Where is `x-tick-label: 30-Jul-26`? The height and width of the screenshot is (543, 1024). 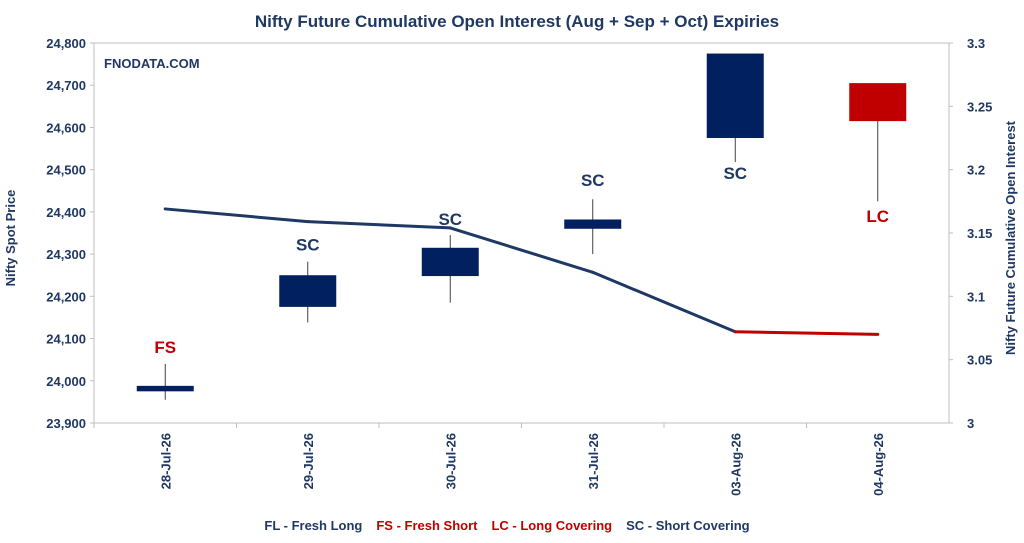
x-tick-label: 30-Jul-26 is located at coordinates (450, 461).